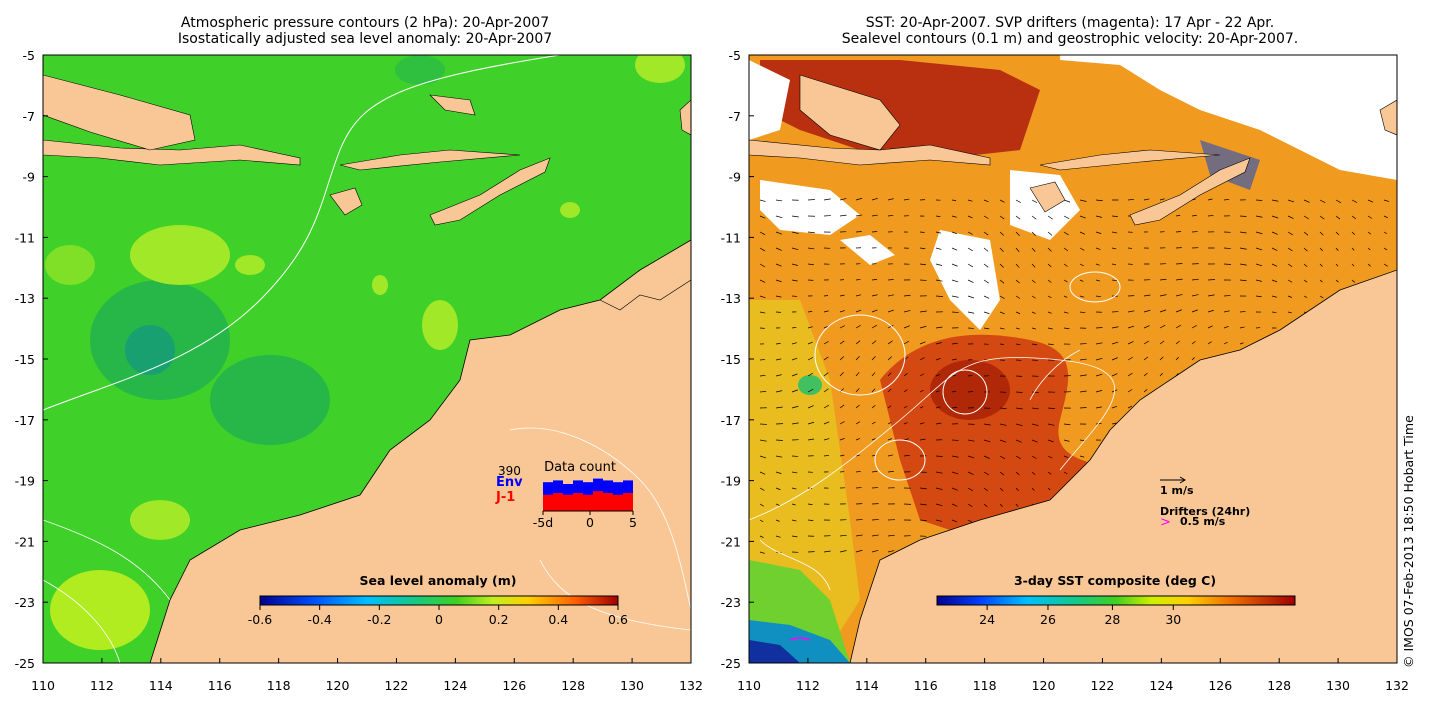  What do you see at coordinates (731, 541) in the screenshot?
I see `y-tick-label: -21` at bounding box center [731, 541].